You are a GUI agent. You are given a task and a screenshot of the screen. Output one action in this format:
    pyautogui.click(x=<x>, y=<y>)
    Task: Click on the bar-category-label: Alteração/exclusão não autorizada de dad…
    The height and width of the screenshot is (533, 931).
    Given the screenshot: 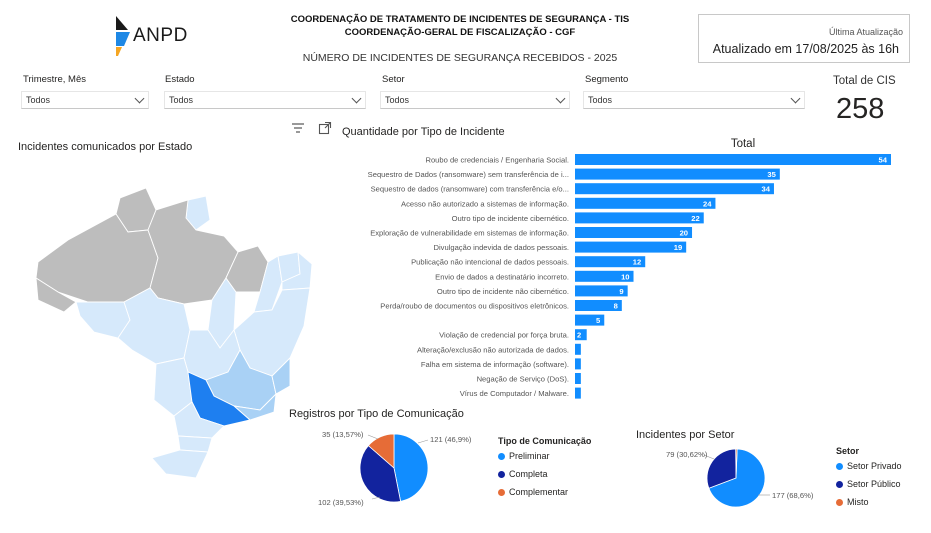 What is the action you would take?
    pyautogui.click(x=493, y=349)
    